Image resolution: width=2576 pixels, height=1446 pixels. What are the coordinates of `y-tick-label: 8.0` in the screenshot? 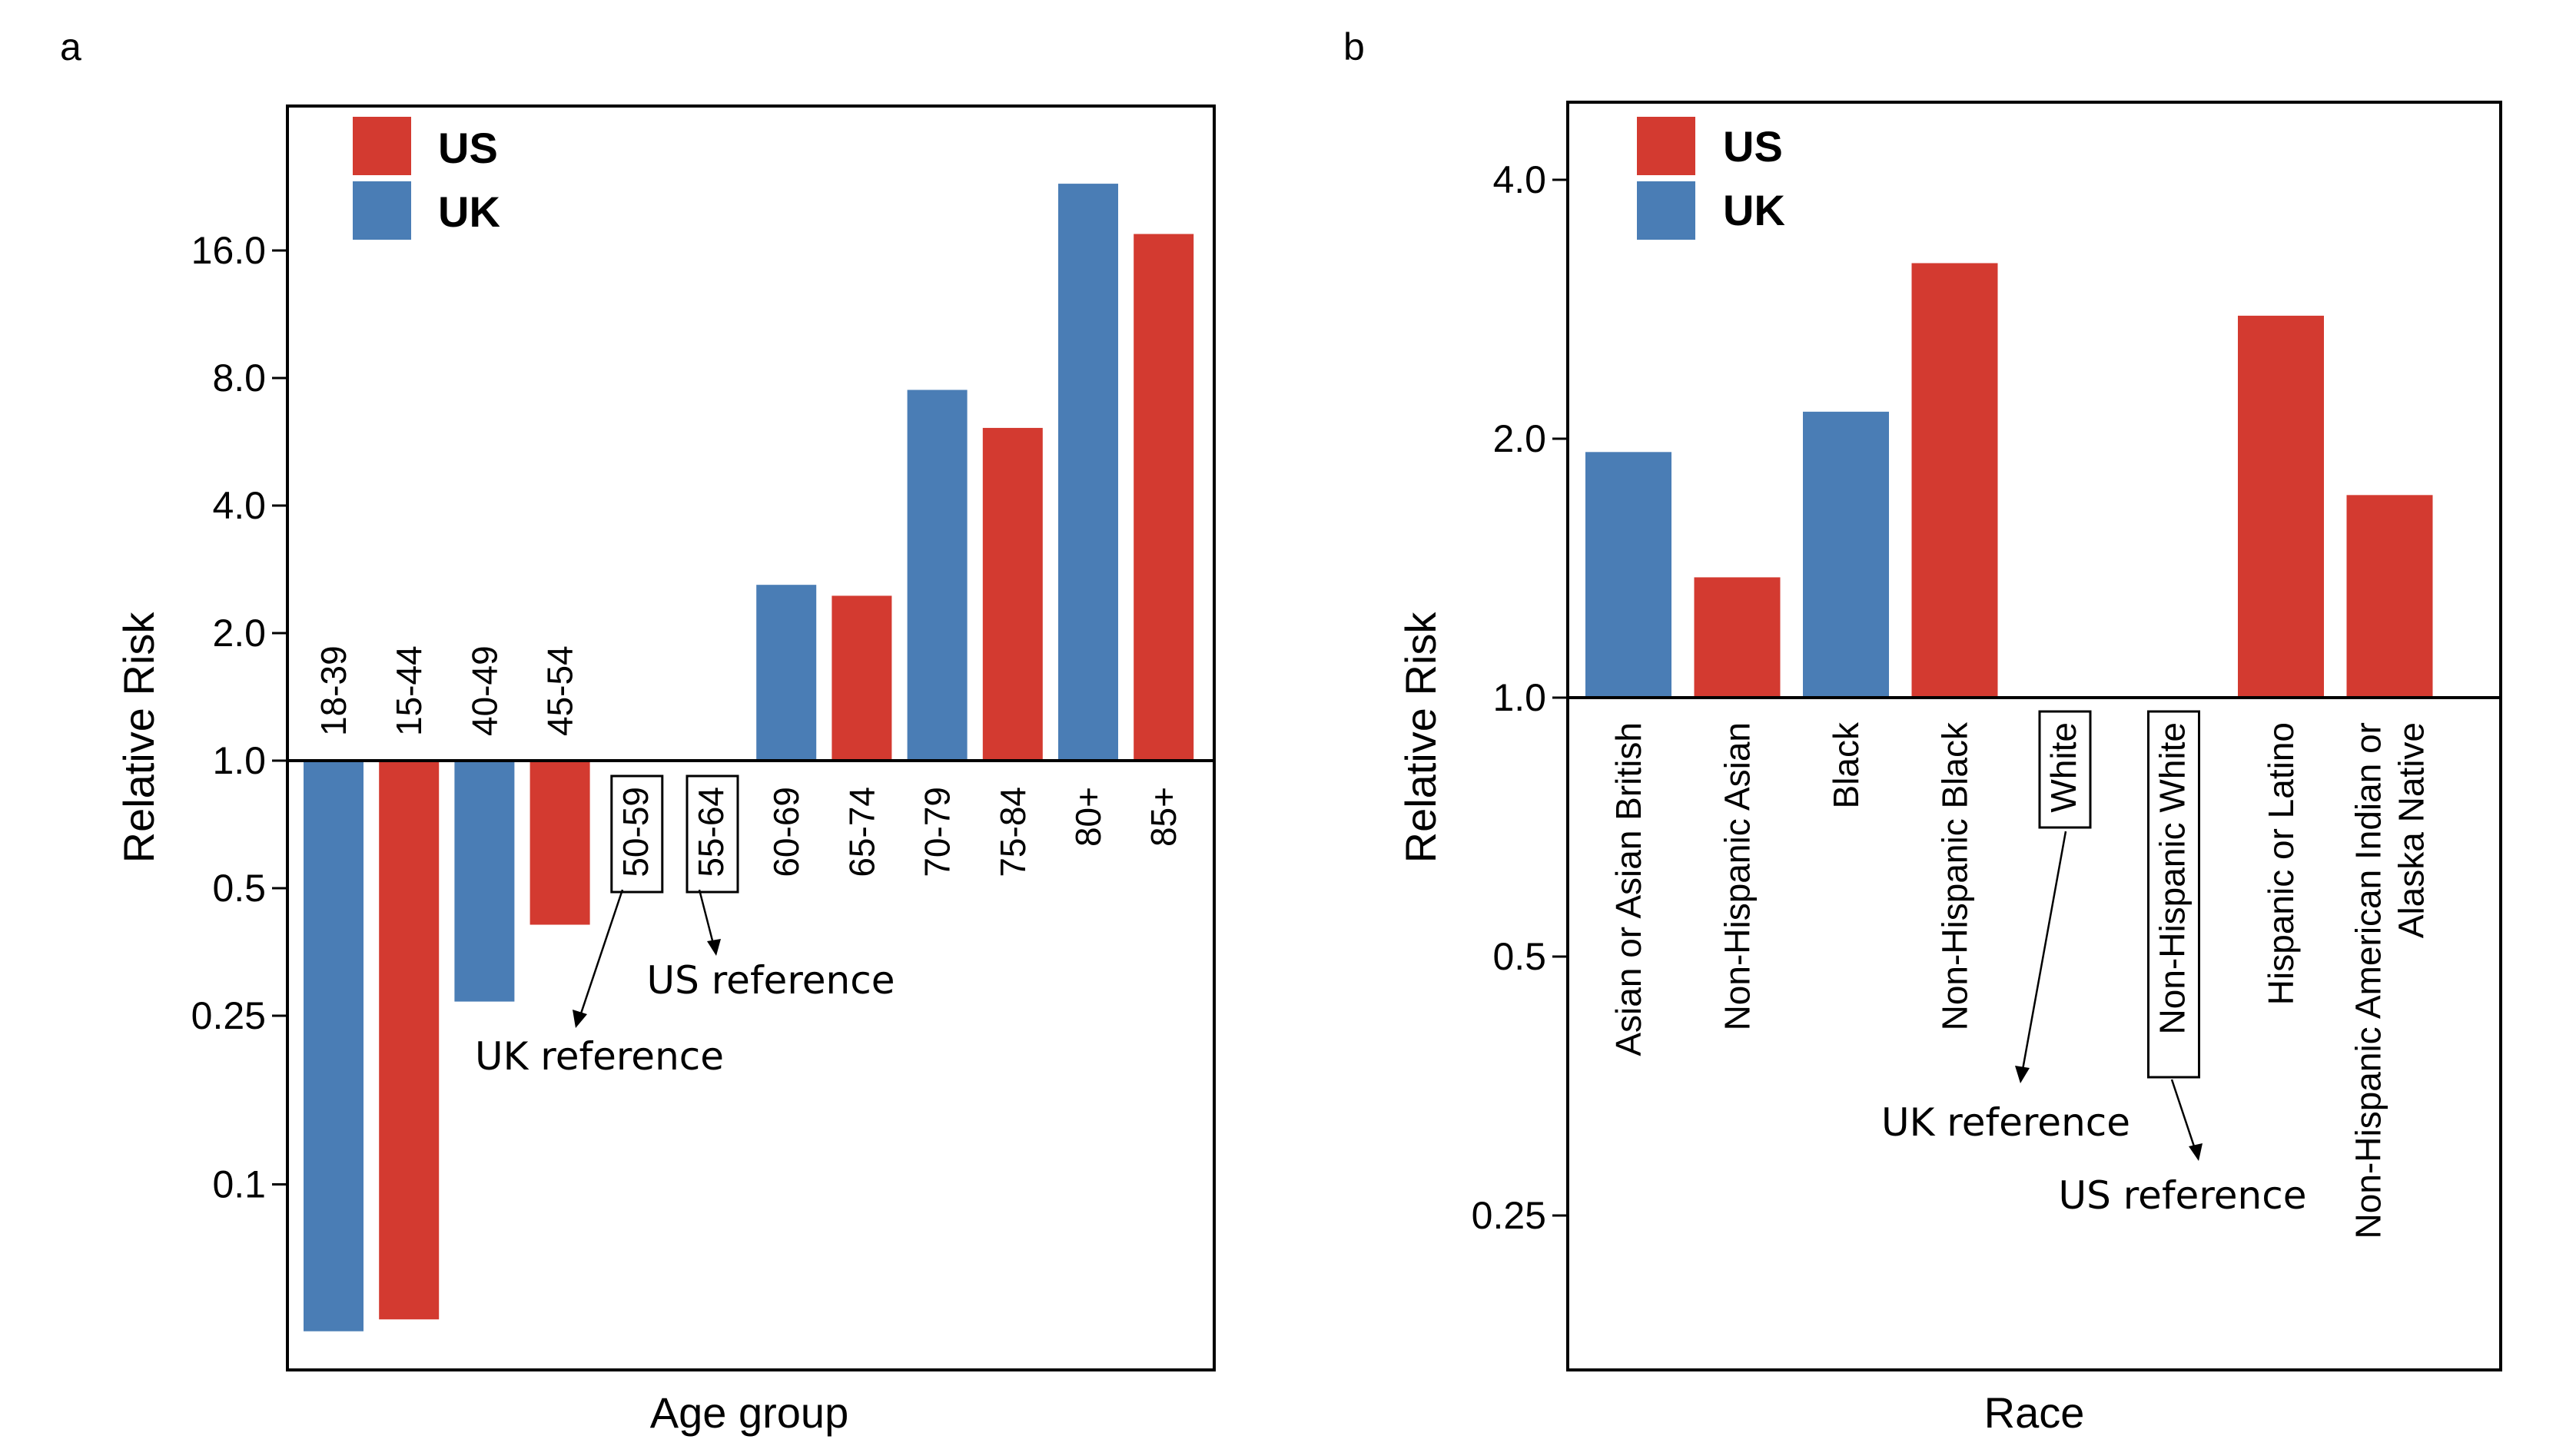 It's located at (239, 378).